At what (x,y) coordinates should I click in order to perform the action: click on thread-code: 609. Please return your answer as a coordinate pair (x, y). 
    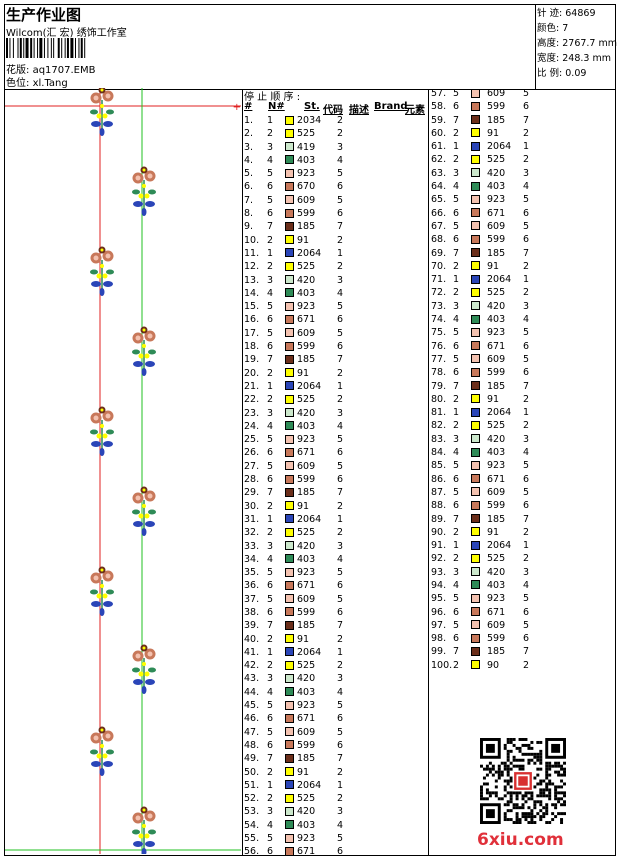
    Looking at the image, I should click on (306, 466).